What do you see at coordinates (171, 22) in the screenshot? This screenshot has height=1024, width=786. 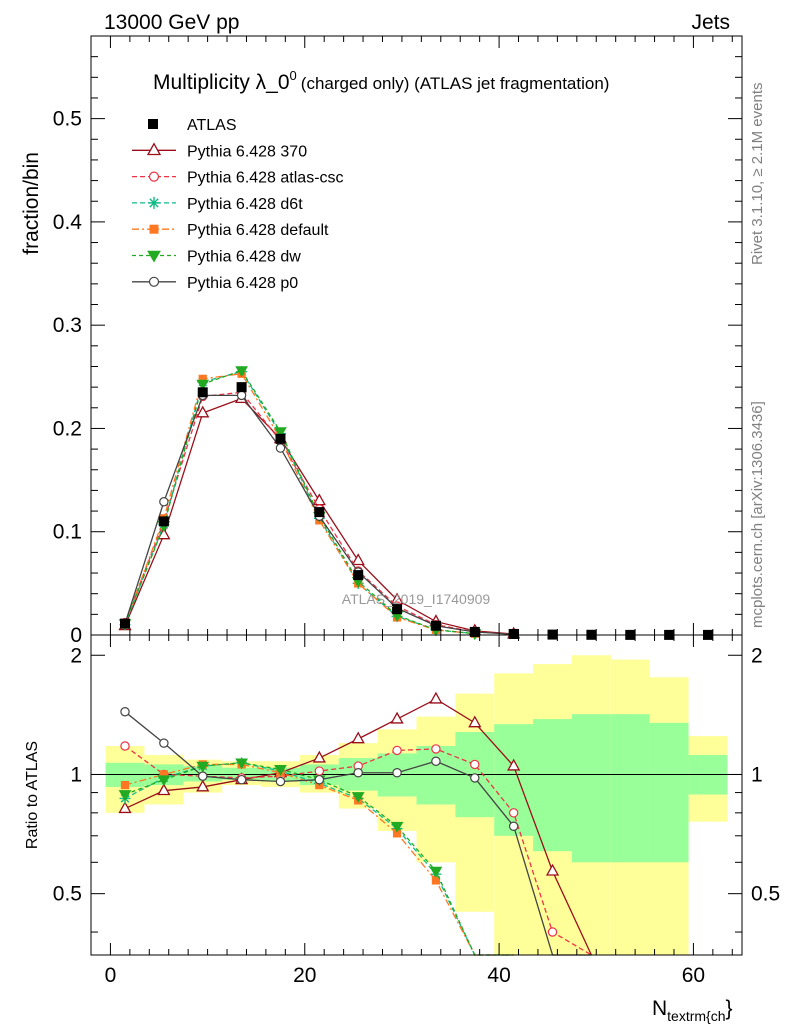 I see `energy-label: 13000 GeV pp` at bounding box center [171, 22].